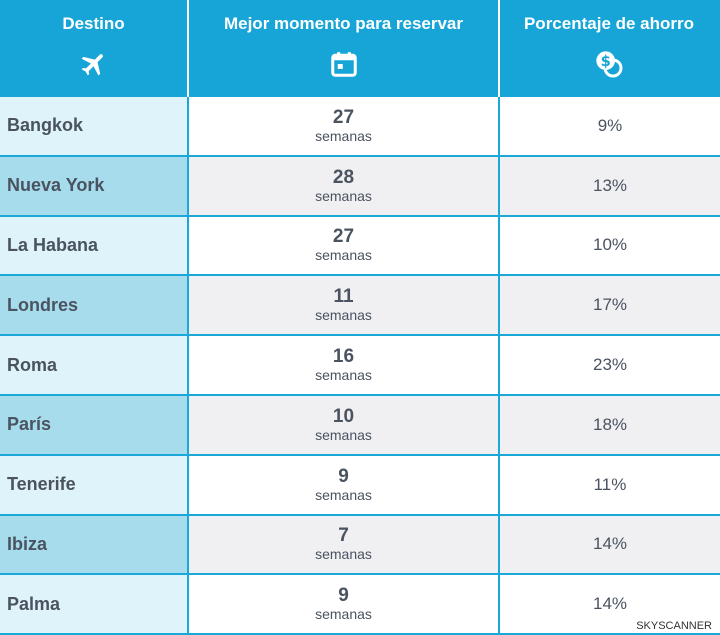 The image size is (720, 635). Describe the element at coordinates (94, 544) in the screenshot. I see `destino-cell: Ibiza` at that location.